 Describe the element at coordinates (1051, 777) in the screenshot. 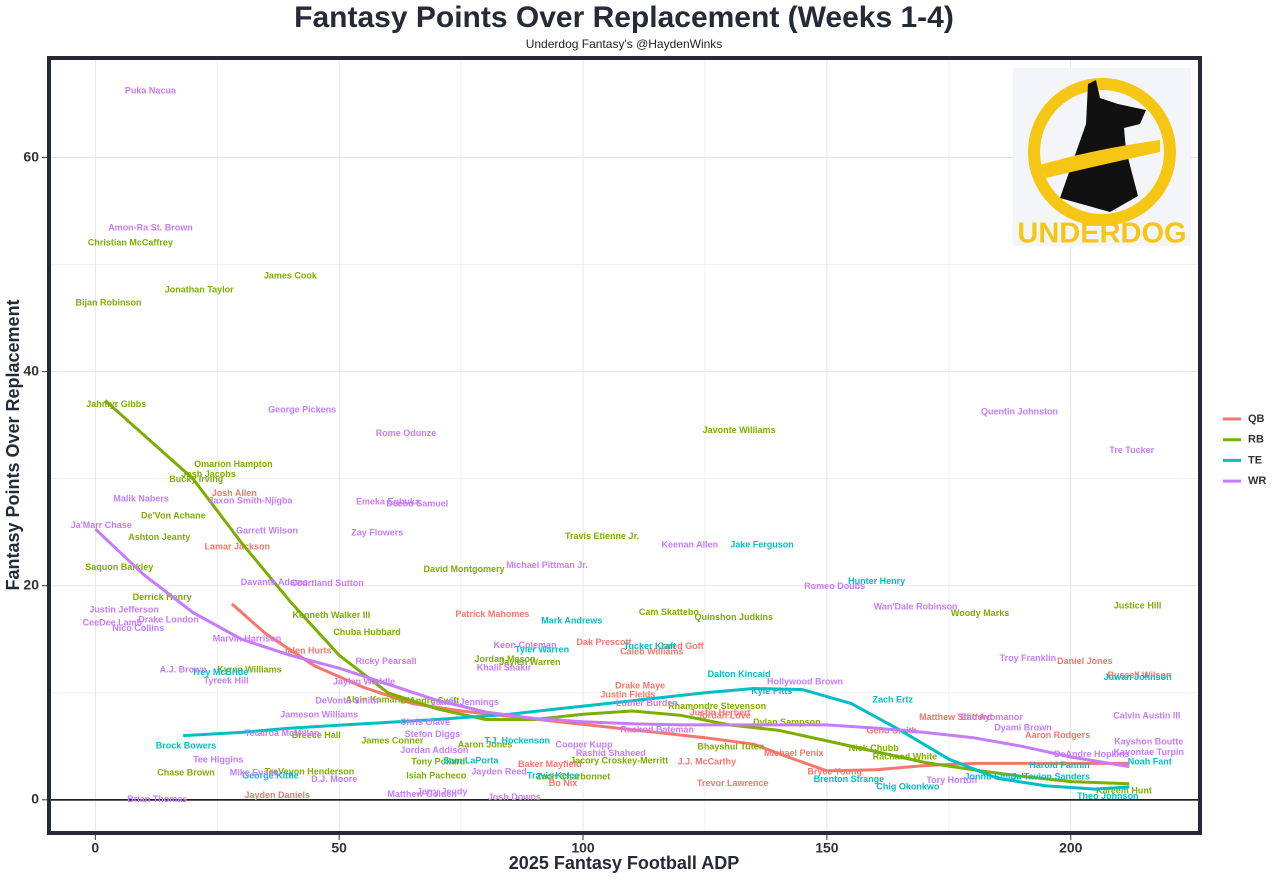

I see `player-label: Ja'Tavion Sanders` at that location.